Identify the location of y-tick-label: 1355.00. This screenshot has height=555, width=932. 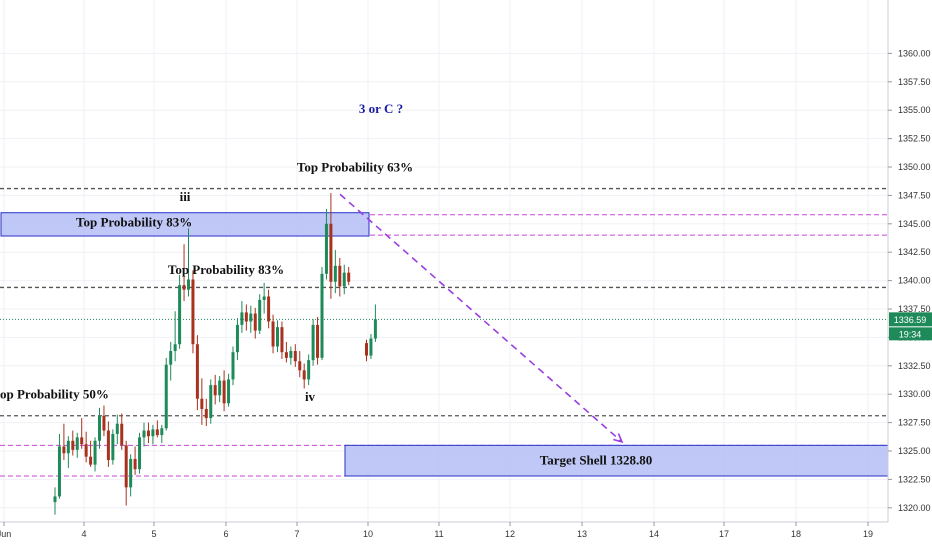
(914, 110).